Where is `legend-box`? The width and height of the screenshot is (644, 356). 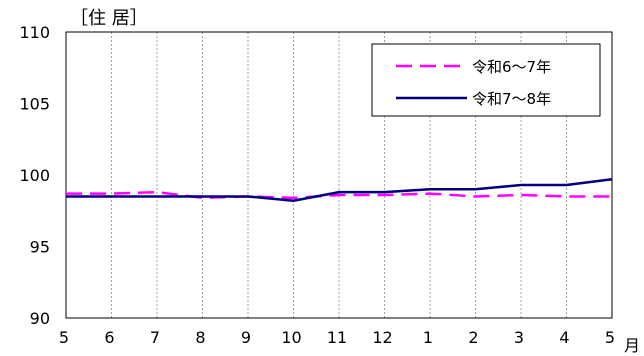 legend-box is located at coordinates (486, 80).